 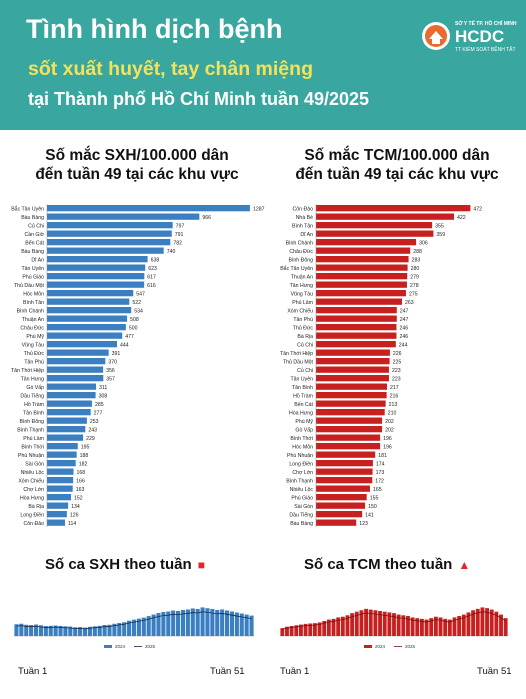 What do you see at coordinates (99, 405) in the screenshot?
I see `sxh-value-label: 285` at bounding box center [99, 405].